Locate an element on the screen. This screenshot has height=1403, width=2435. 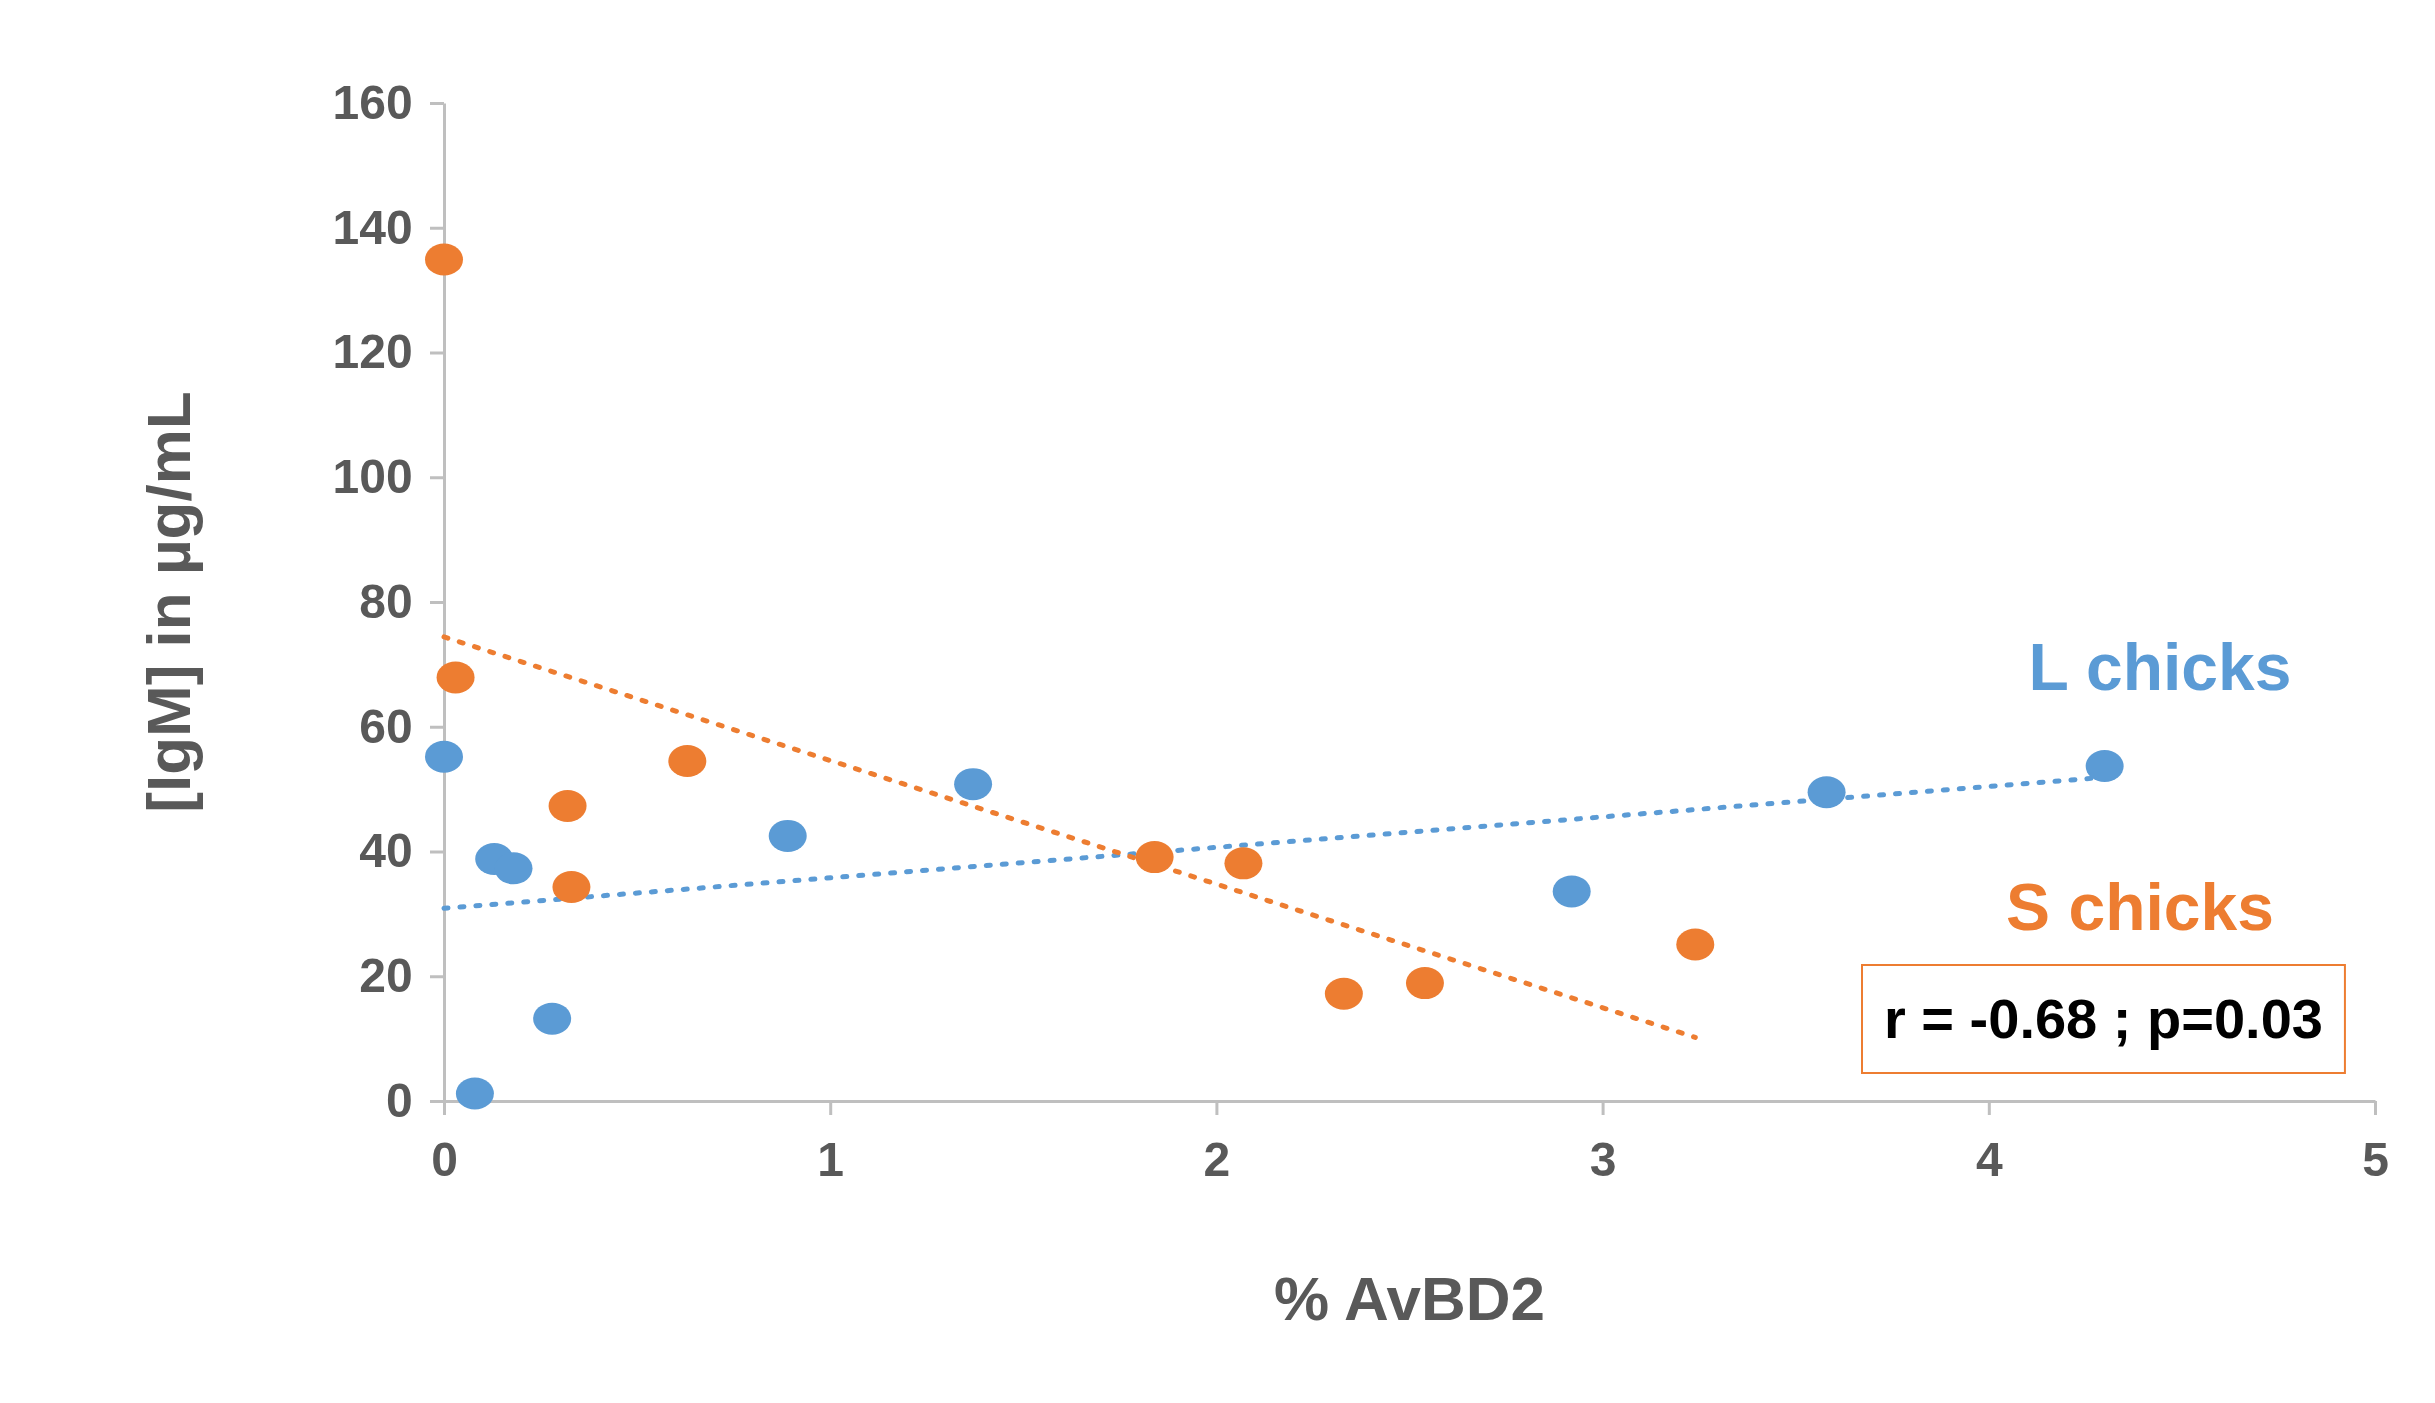
x-tick-label: 1 is located at coordinates (831, 1159).